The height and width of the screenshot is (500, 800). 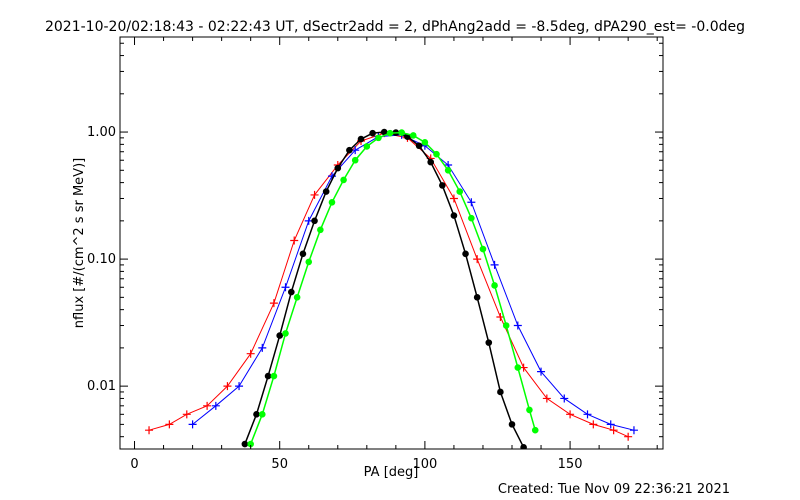 What do you see at coordinates (79, 243) in the screenshot?
I see `y-axis-label: nflux [#/(cm^2 s sr MeV)]` at bounding box center [79, 243].